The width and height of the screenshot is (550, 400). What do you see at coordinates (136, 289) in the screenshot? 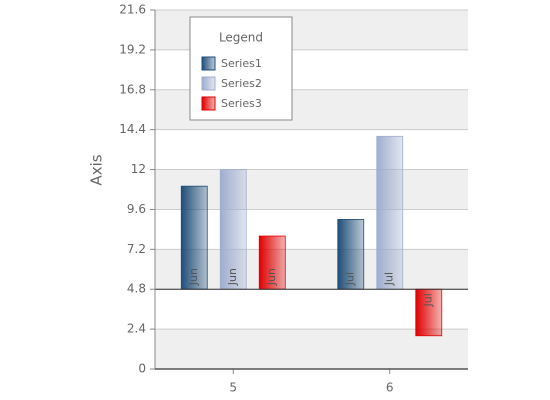
I see `y-tick-label: 4.8` at bounding box center [136, 289].